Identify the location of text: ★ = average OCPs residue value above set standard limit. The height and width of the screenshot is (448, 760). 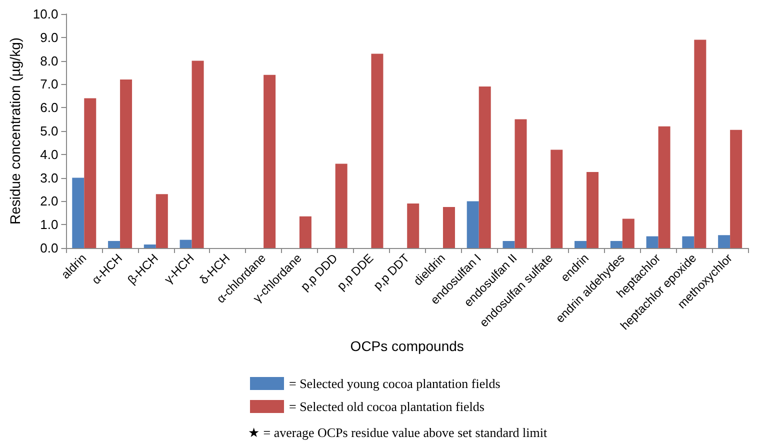
(398, 432).